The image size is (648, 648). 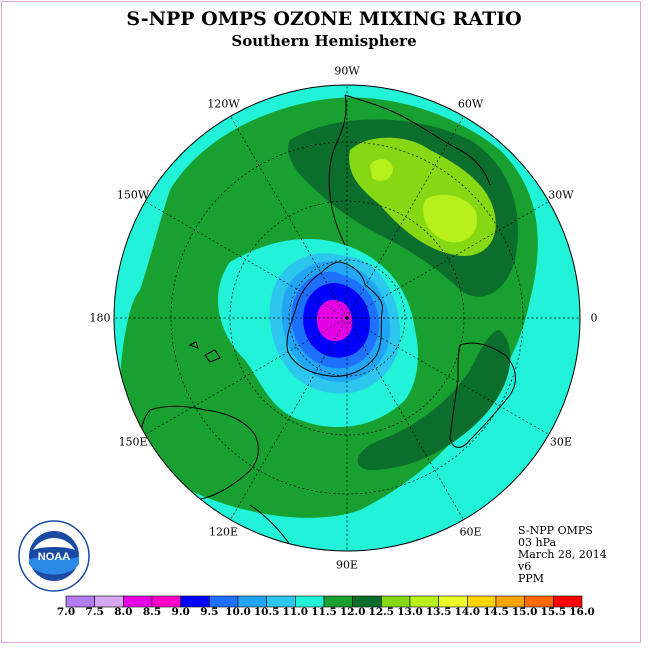 What do you see at coordinates (524, 612) in the screenshot?
I see `colorbar-tick-label: 15.0` at bounding box center [524, 612].